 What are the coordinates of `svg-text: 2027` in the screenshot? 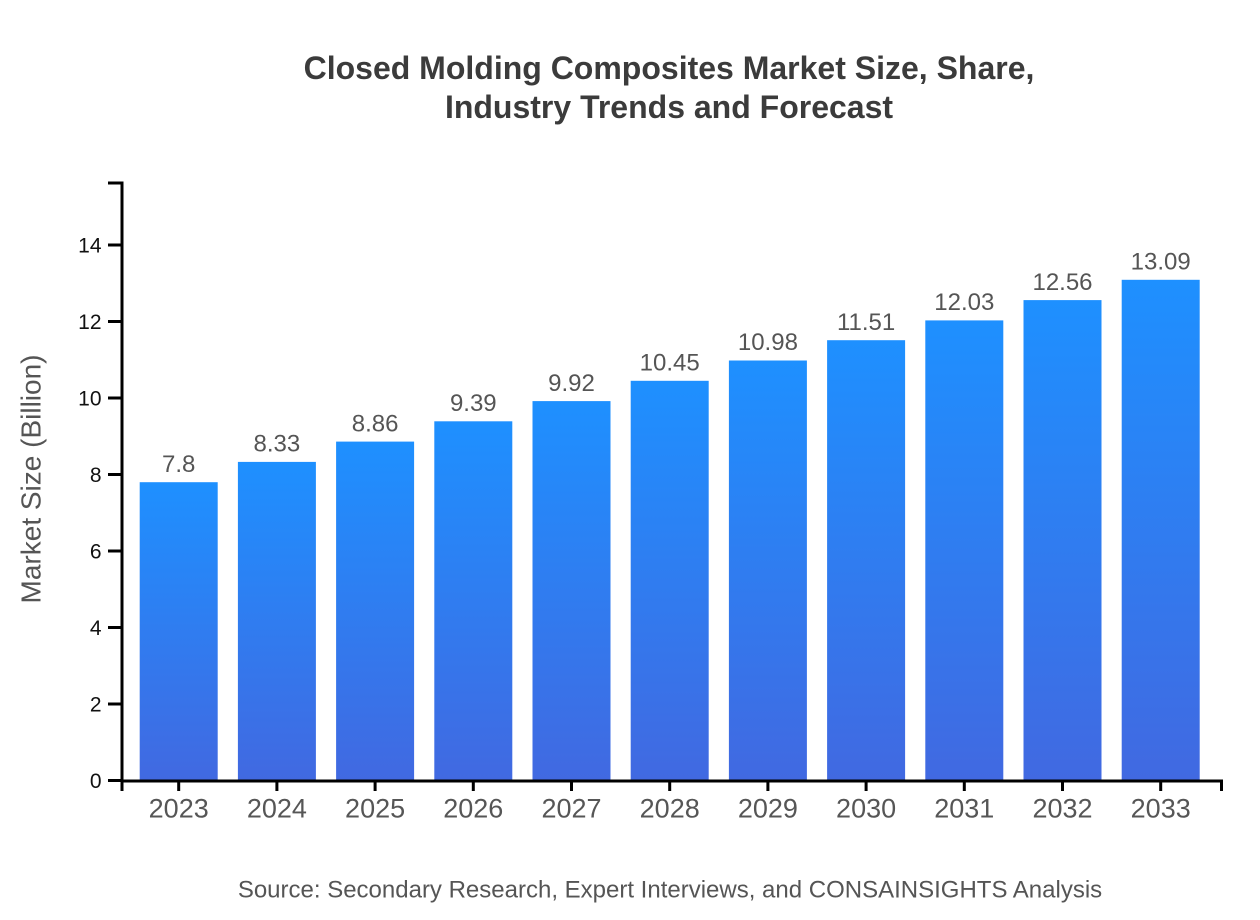 It's located at (571, 808).